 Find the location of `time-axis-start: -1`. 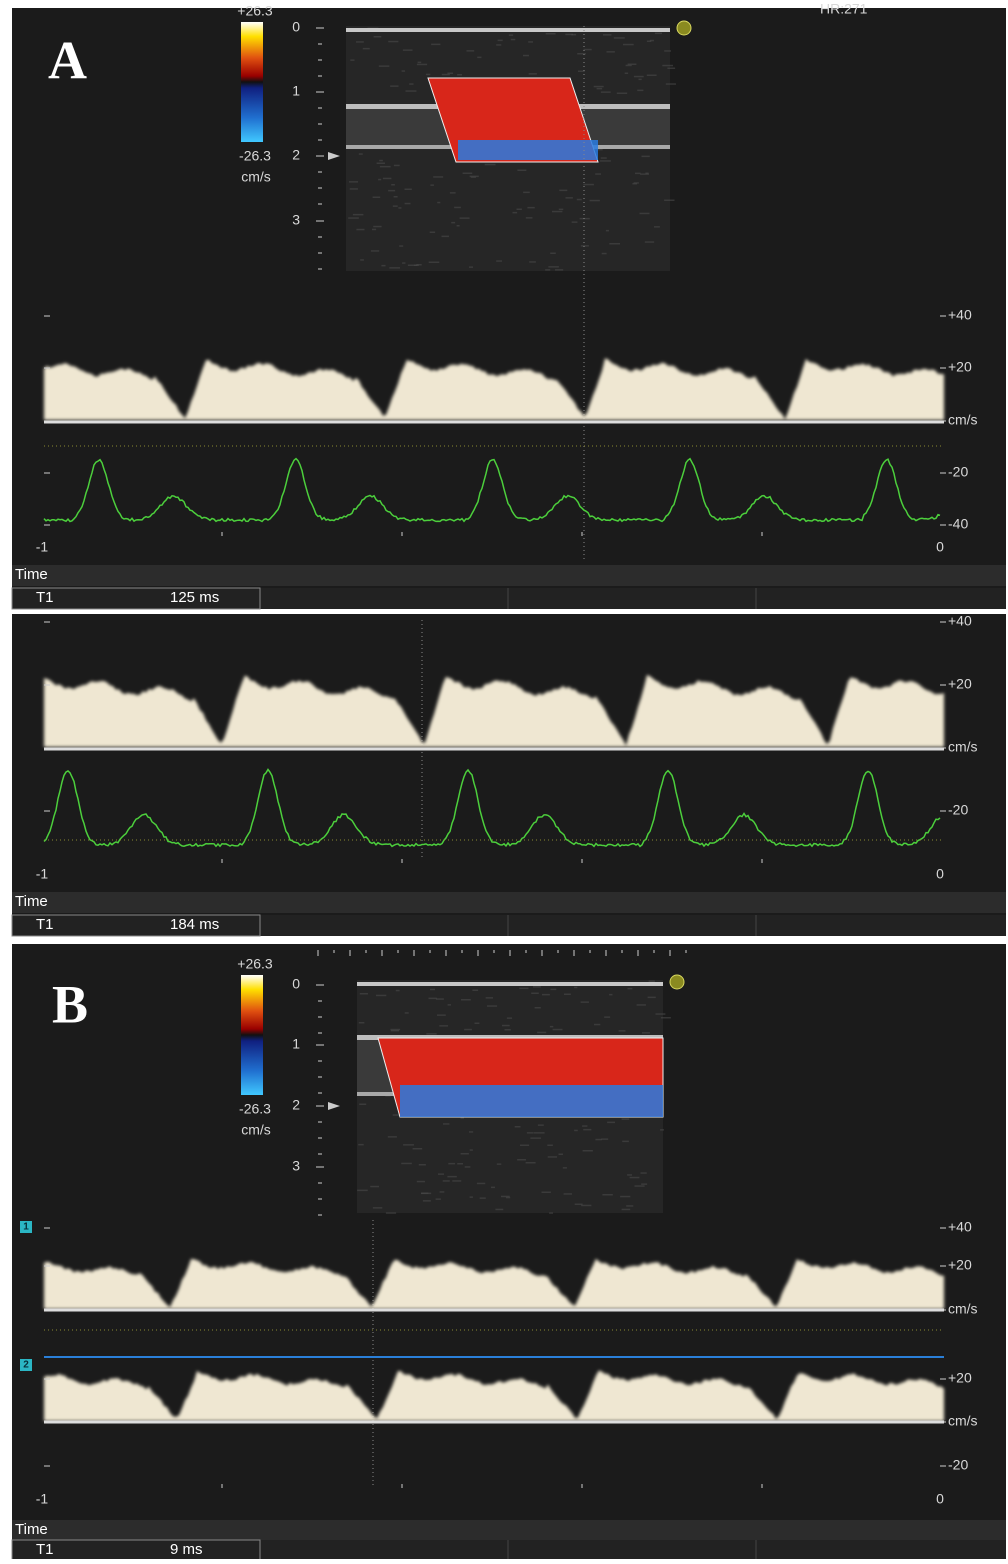

time-axis-start: -1 is located at coordinates (42, 874).